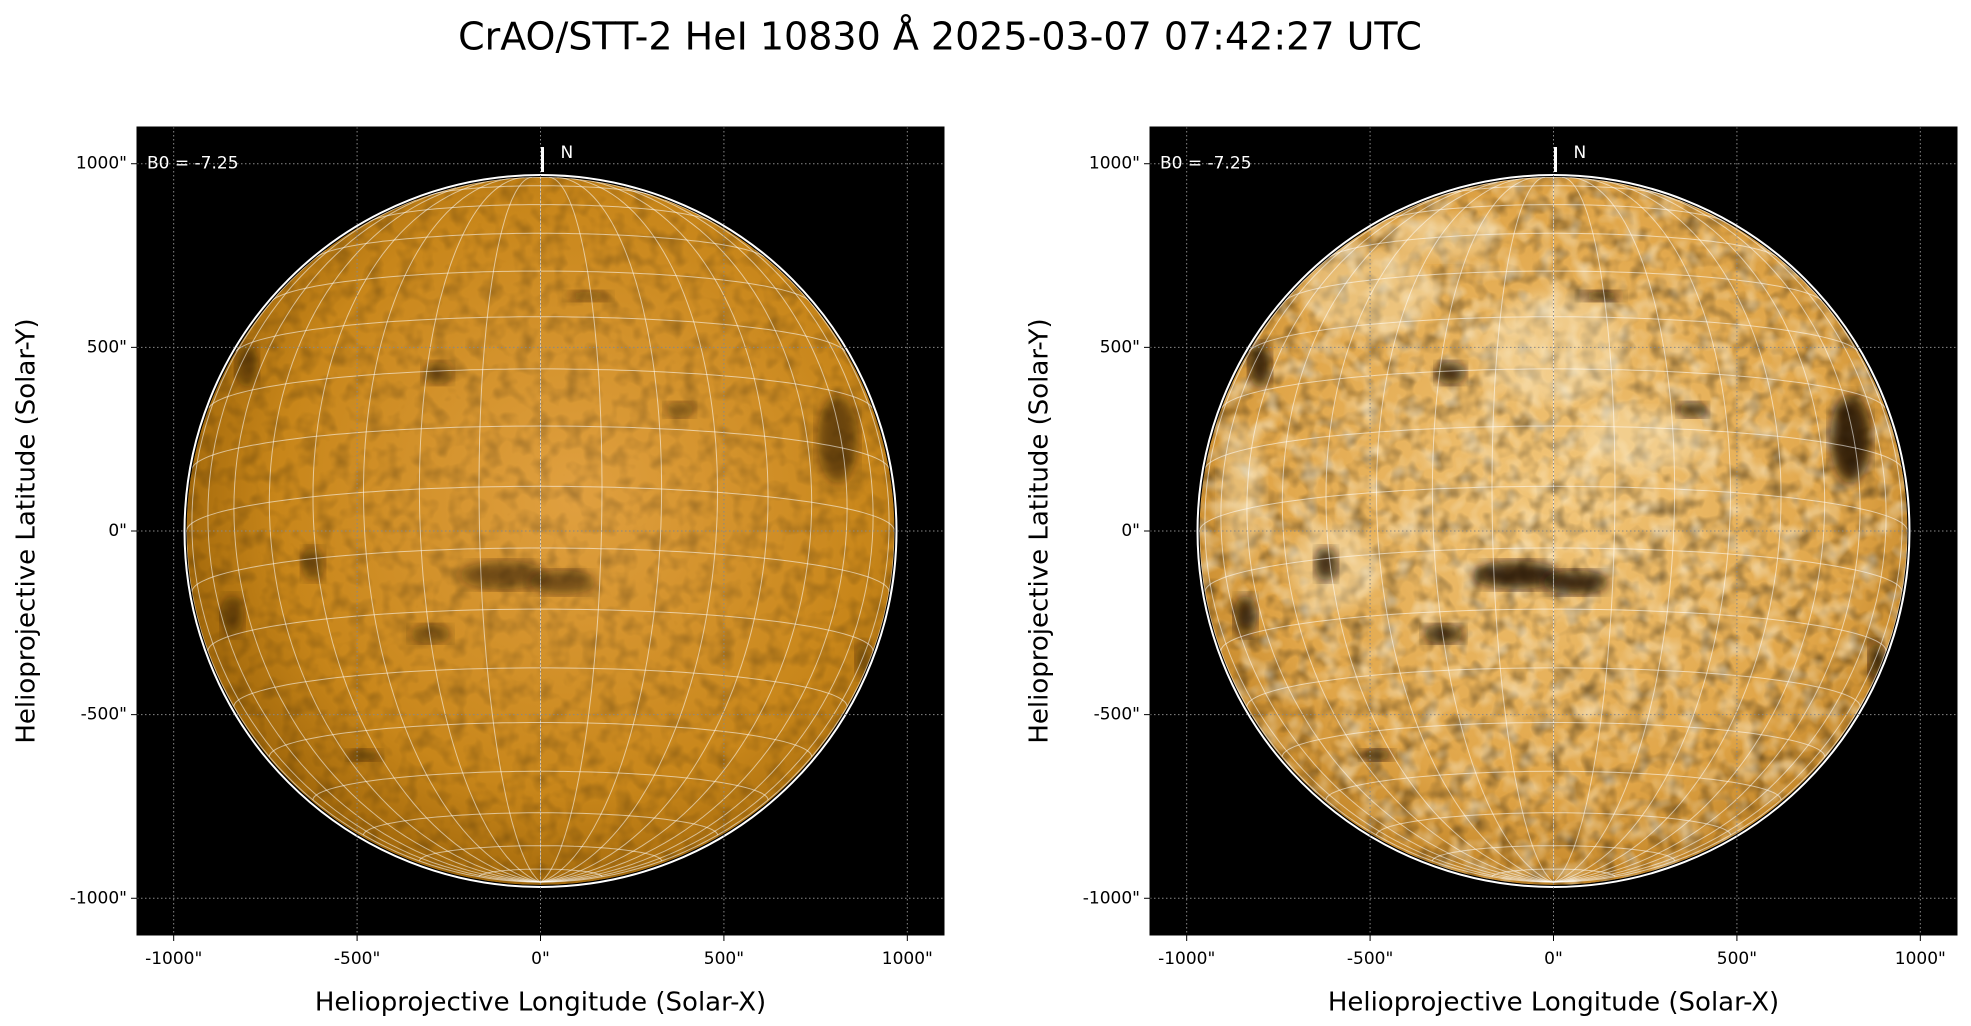 Image resolution: width=1971 pixels, height=1026 pixels. I want to click on x-axis-label: Helioprojective Longitude (Solar-X), so click(540, 1003).